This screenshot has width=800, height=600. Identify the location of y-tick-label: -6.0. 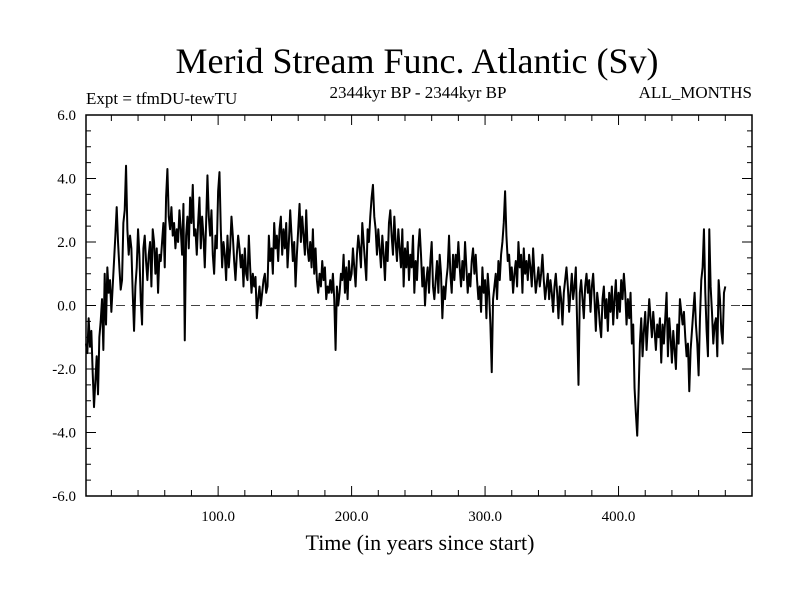
(64, 497).